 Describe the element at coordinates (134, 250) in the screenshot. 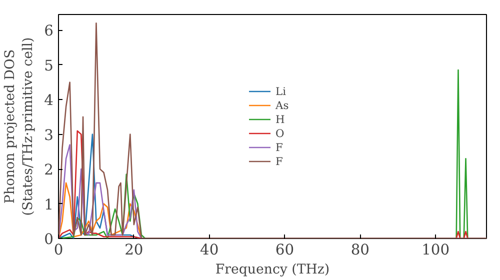

I see `x-tick-label: 20` at that location.